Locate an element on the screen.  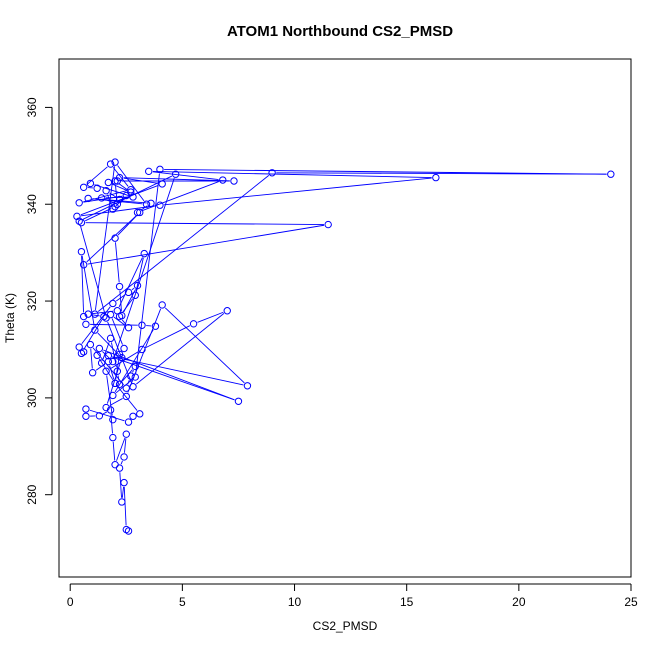
x-tick-label: 0 is located at coordinates (70, 602).